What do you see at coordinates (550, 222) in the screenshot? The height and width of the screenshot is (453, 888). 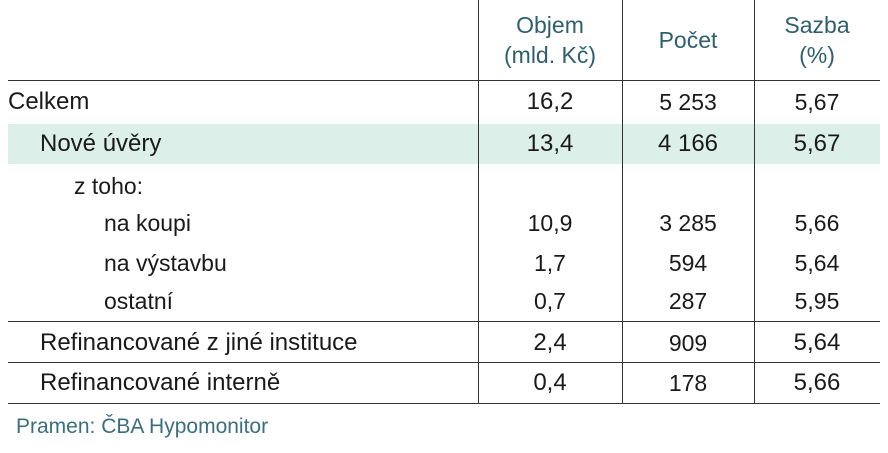 I see `row-objem: 10,9` at bounding box center [550, 222].